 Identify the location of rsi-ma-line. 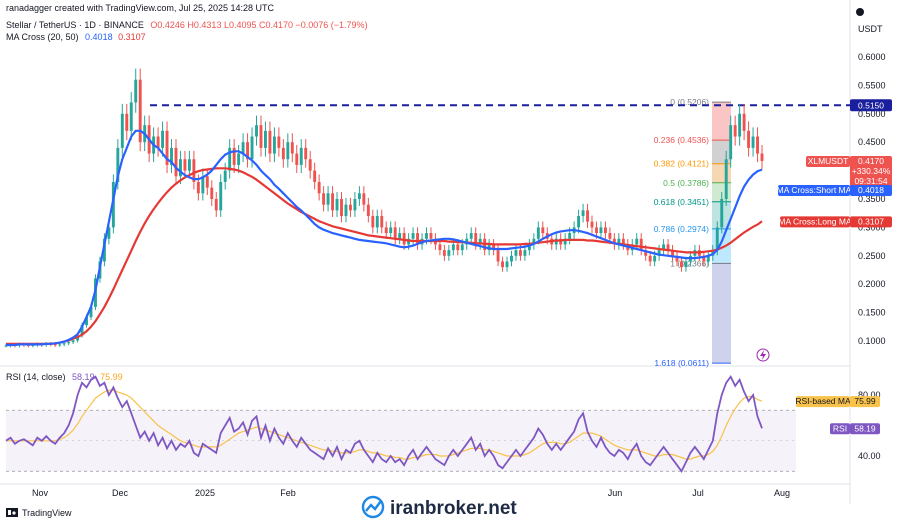
(384, 424).